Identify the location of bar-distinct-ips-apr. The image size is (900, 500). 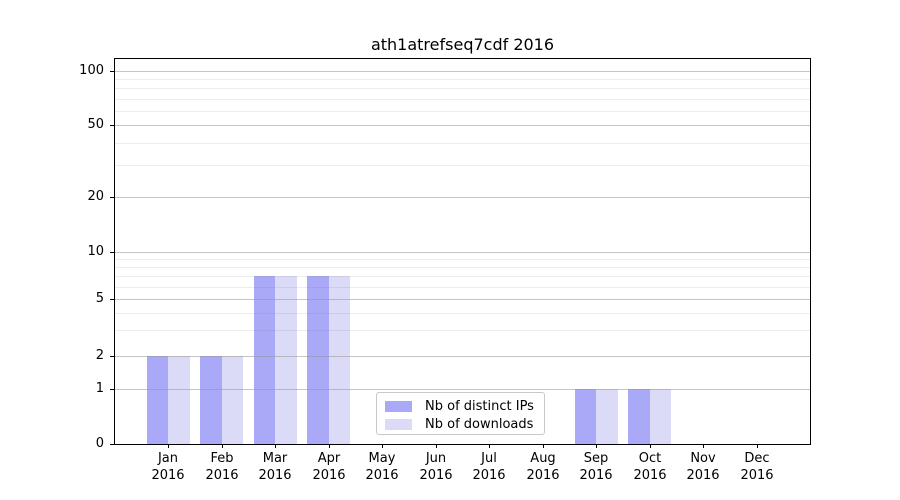
(318, 359).